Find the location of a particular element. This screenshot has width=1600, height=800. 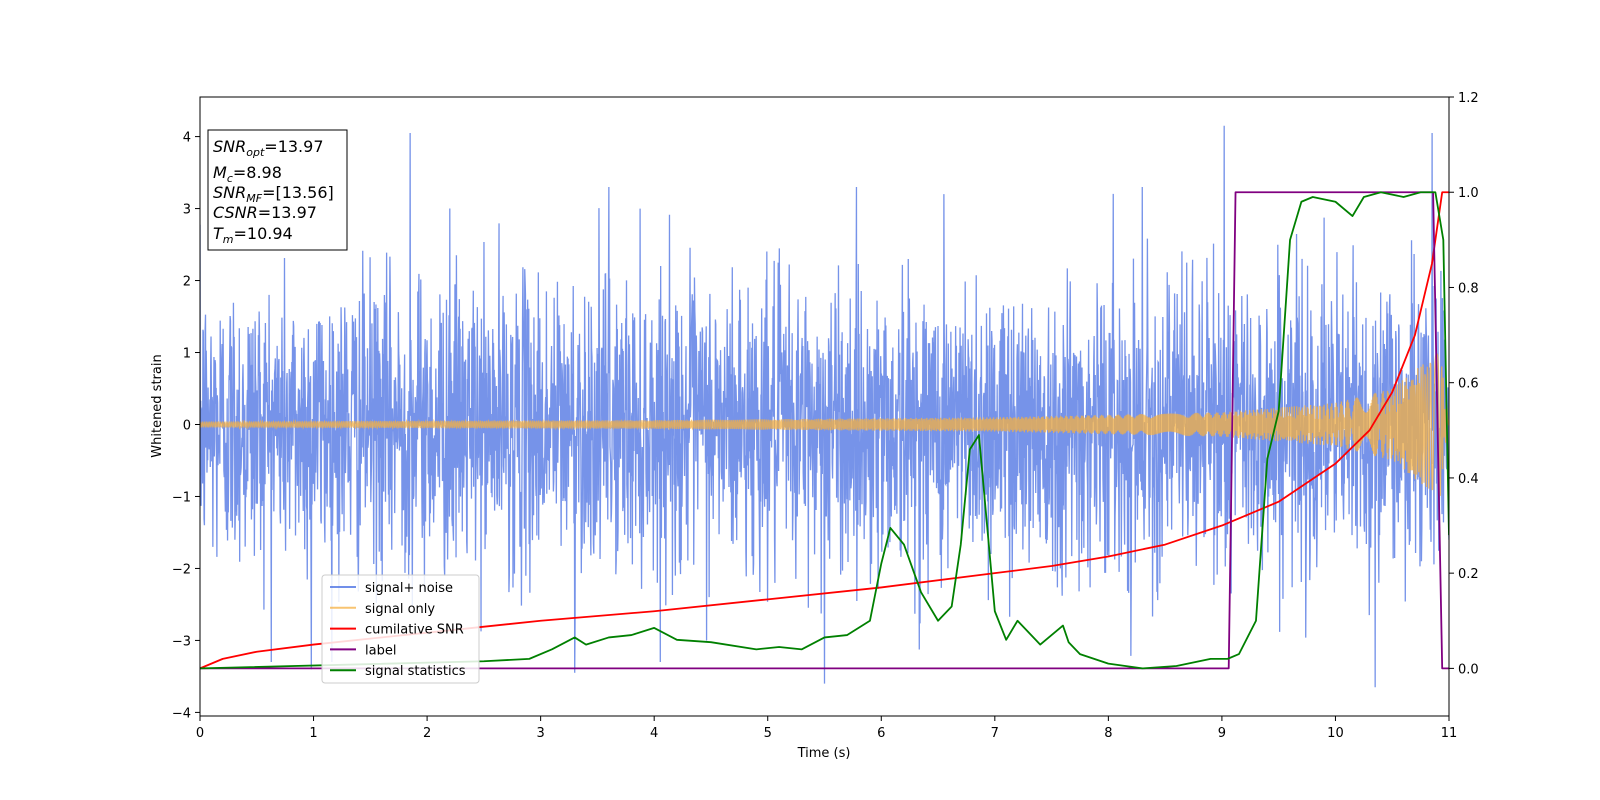

x-tick-label: 4 is located at coordinates (654, 733).